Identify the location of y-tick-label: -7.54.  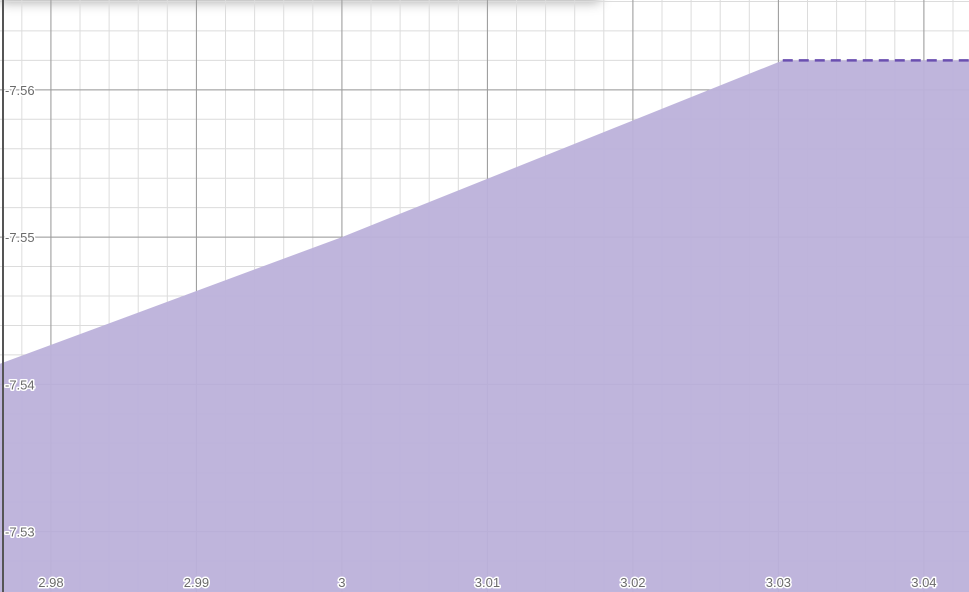
(20, 384).